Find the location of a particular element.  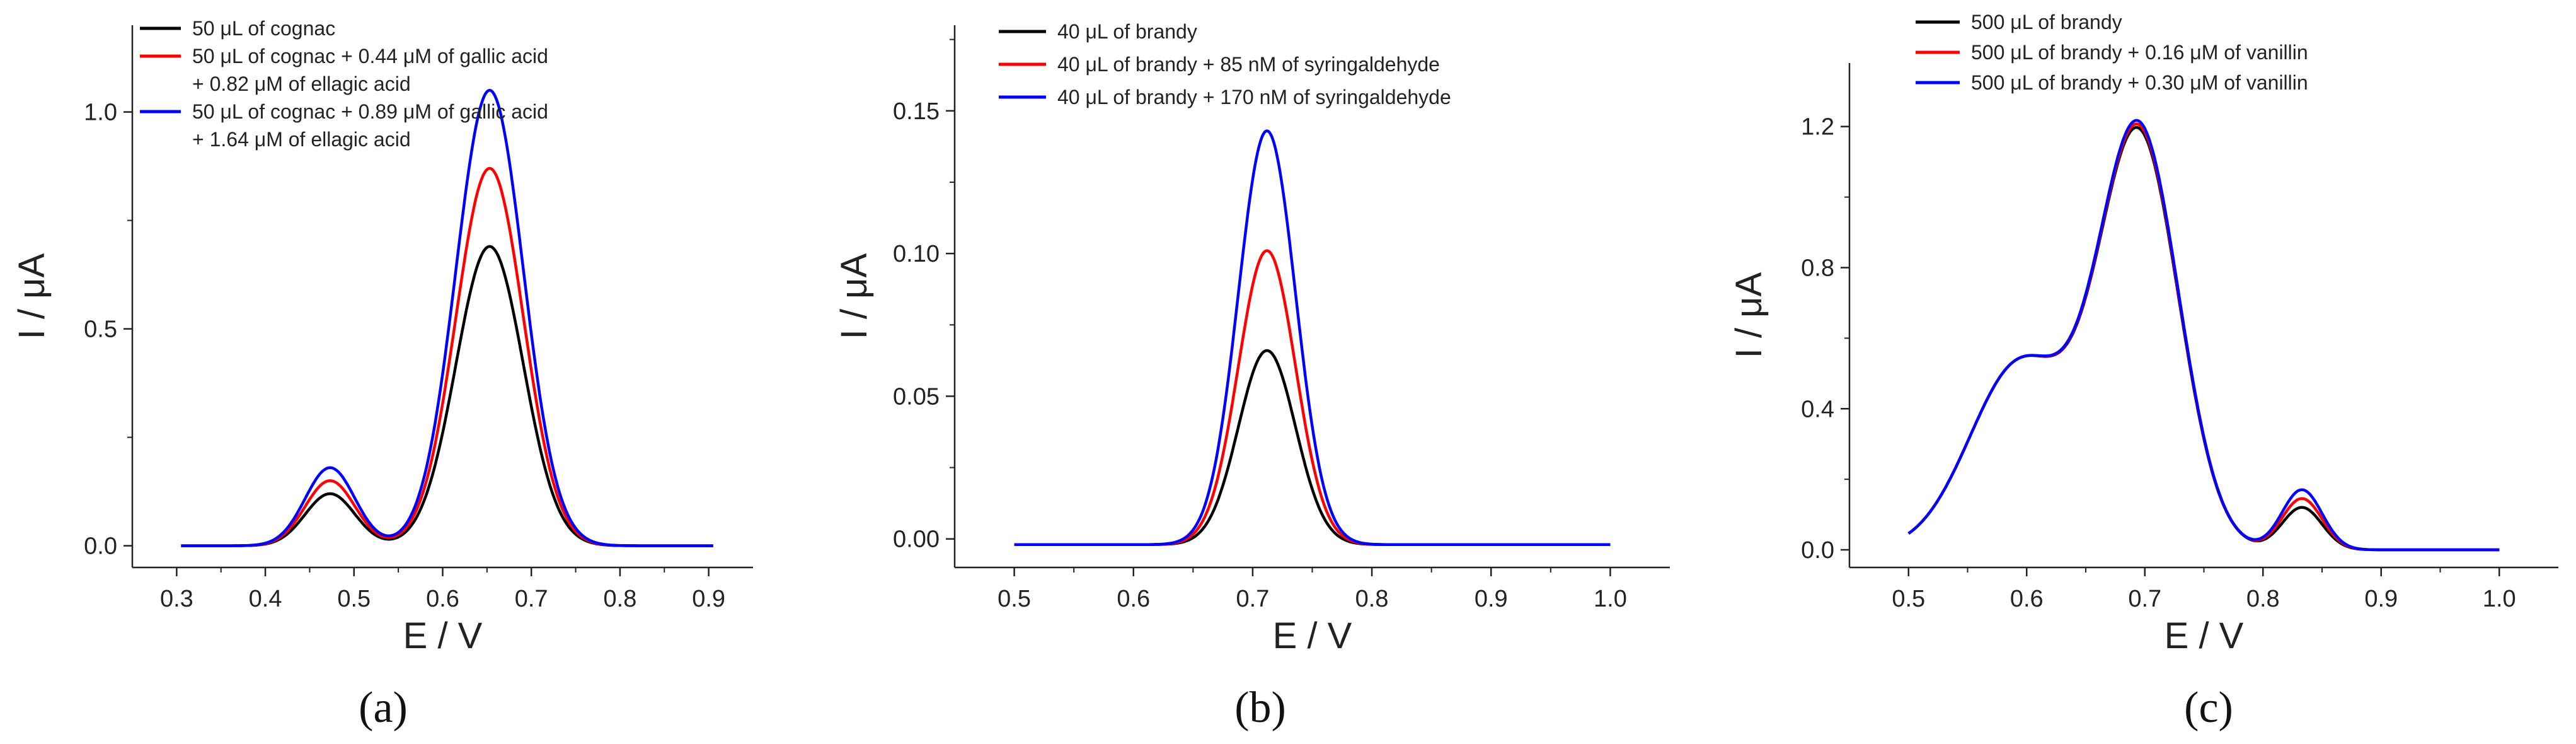

x-tick-label: 0.3 is located at coordinates (176, 599).